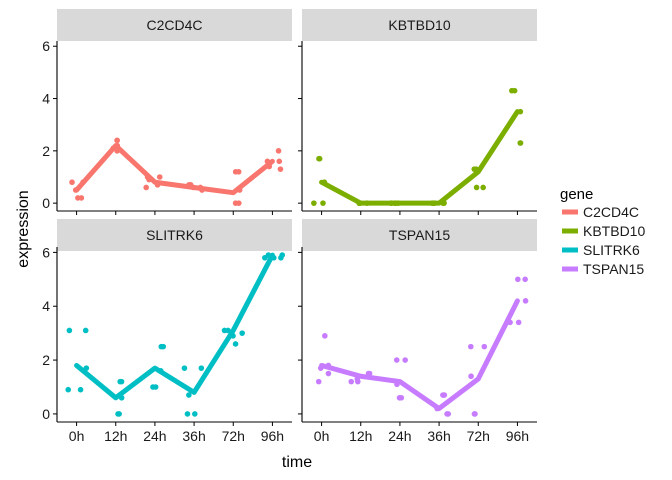 The width and height of the screenshot is (672, 480). I want to click on facet-strip-label: SLITRK6, so click(174, 235).